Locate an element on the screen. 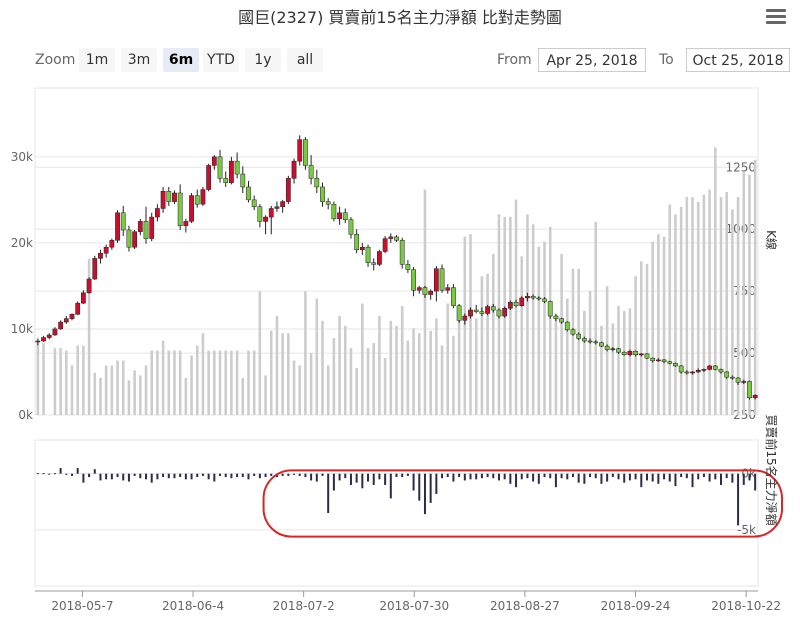  x-tick-label: 2018-06-4 is located at coordinates (193, 606).